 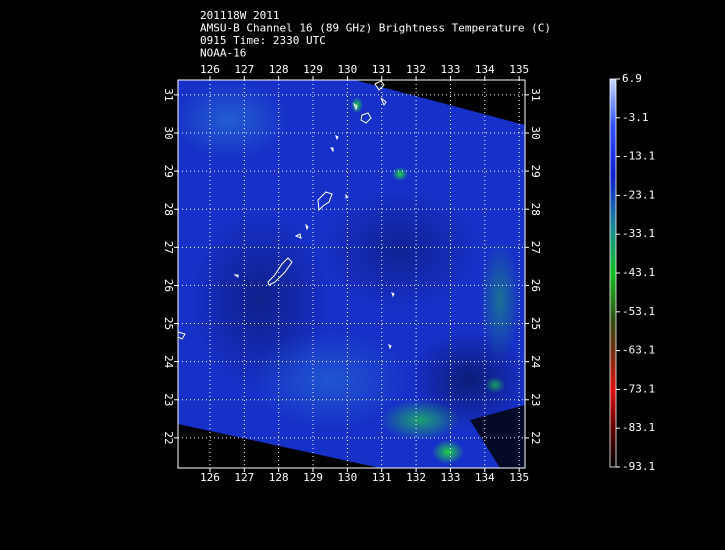 What do you see at coordinates (638, 194) in the screenshot?
I see `colorbar-label: -23.1` at bounding box center [638, 194].